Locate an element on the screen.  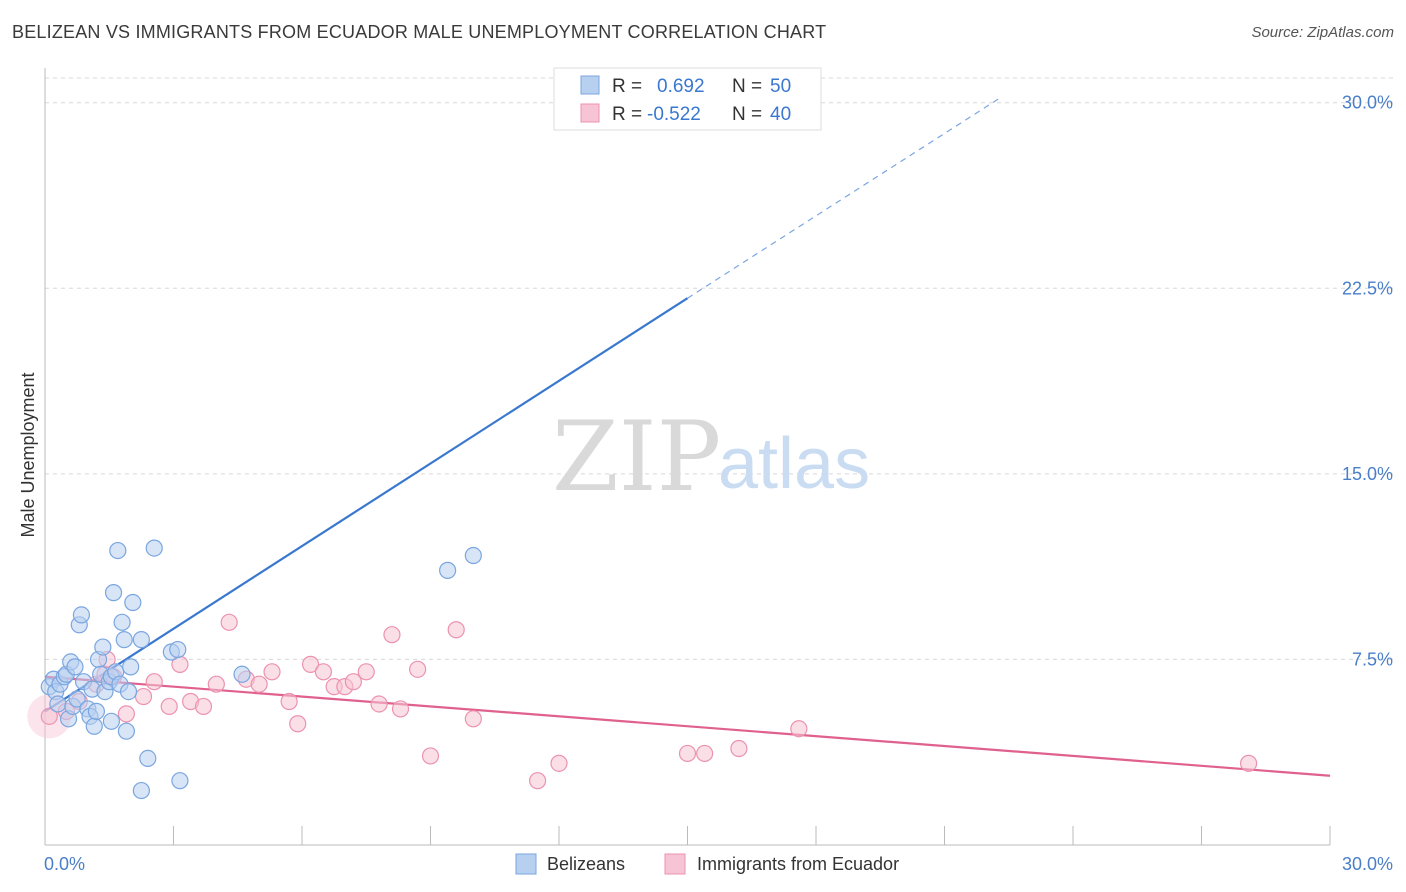
legend-r-label-1: R = is located at coordinates (627, 86).